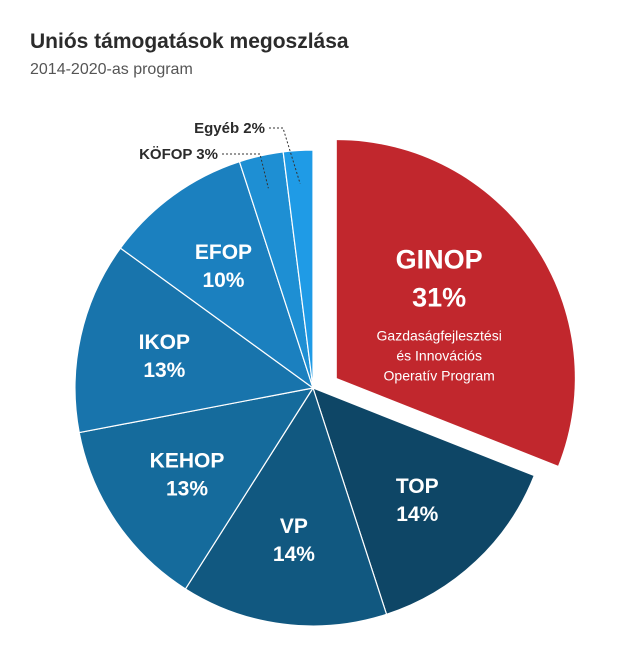  What do you see at coordinates (229, 128) in the screenshot?
I see `slice-outside-label-egyeb: Egyéb 2%` at bounding box center [229, 128].